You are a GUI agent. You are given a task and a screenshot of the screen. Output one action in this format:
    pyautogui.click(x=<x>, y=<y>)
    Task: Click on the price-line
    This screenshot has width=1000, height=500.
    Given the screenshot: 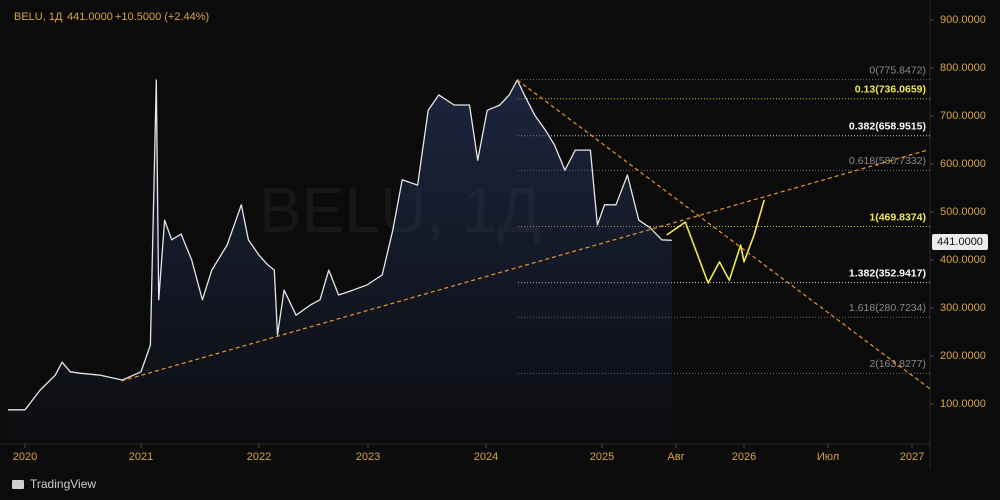 What is the action you would take?
    pyautogui.click(x=715, y=241)
    